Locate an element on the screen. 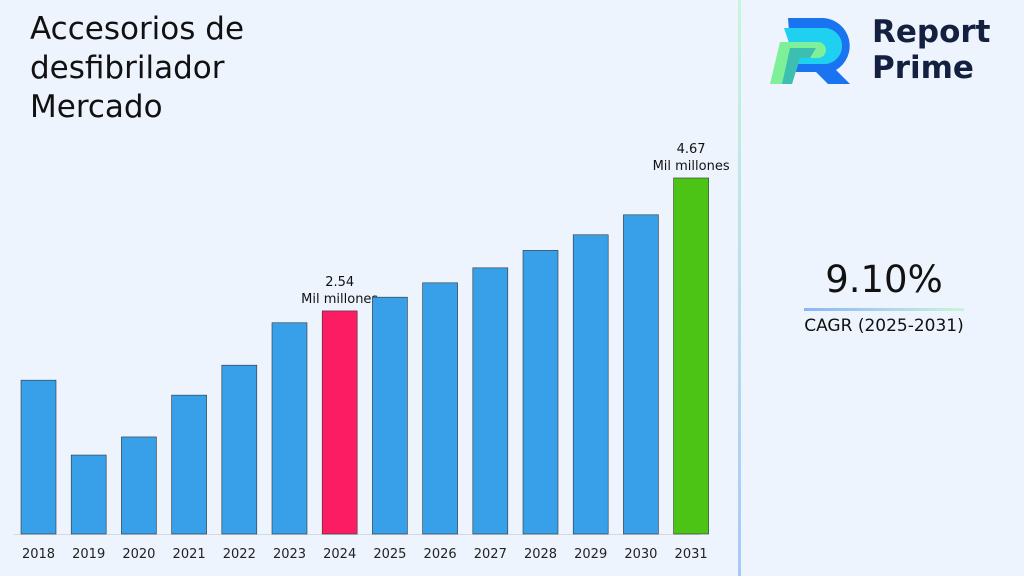 The image size is (1024, 576). data-label-value: 4.67 is located at coordinates (691, 149).